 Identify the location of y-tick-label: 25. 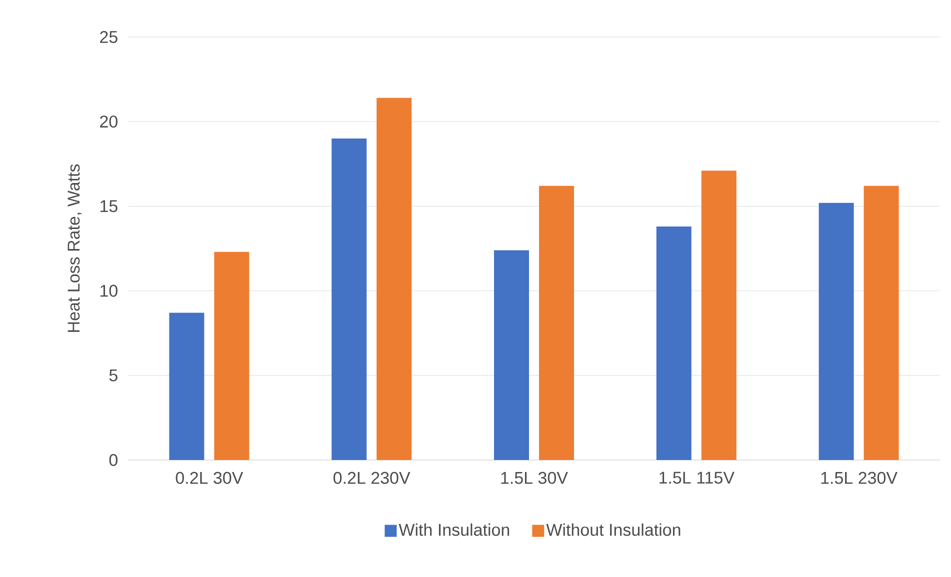
(109, 37).